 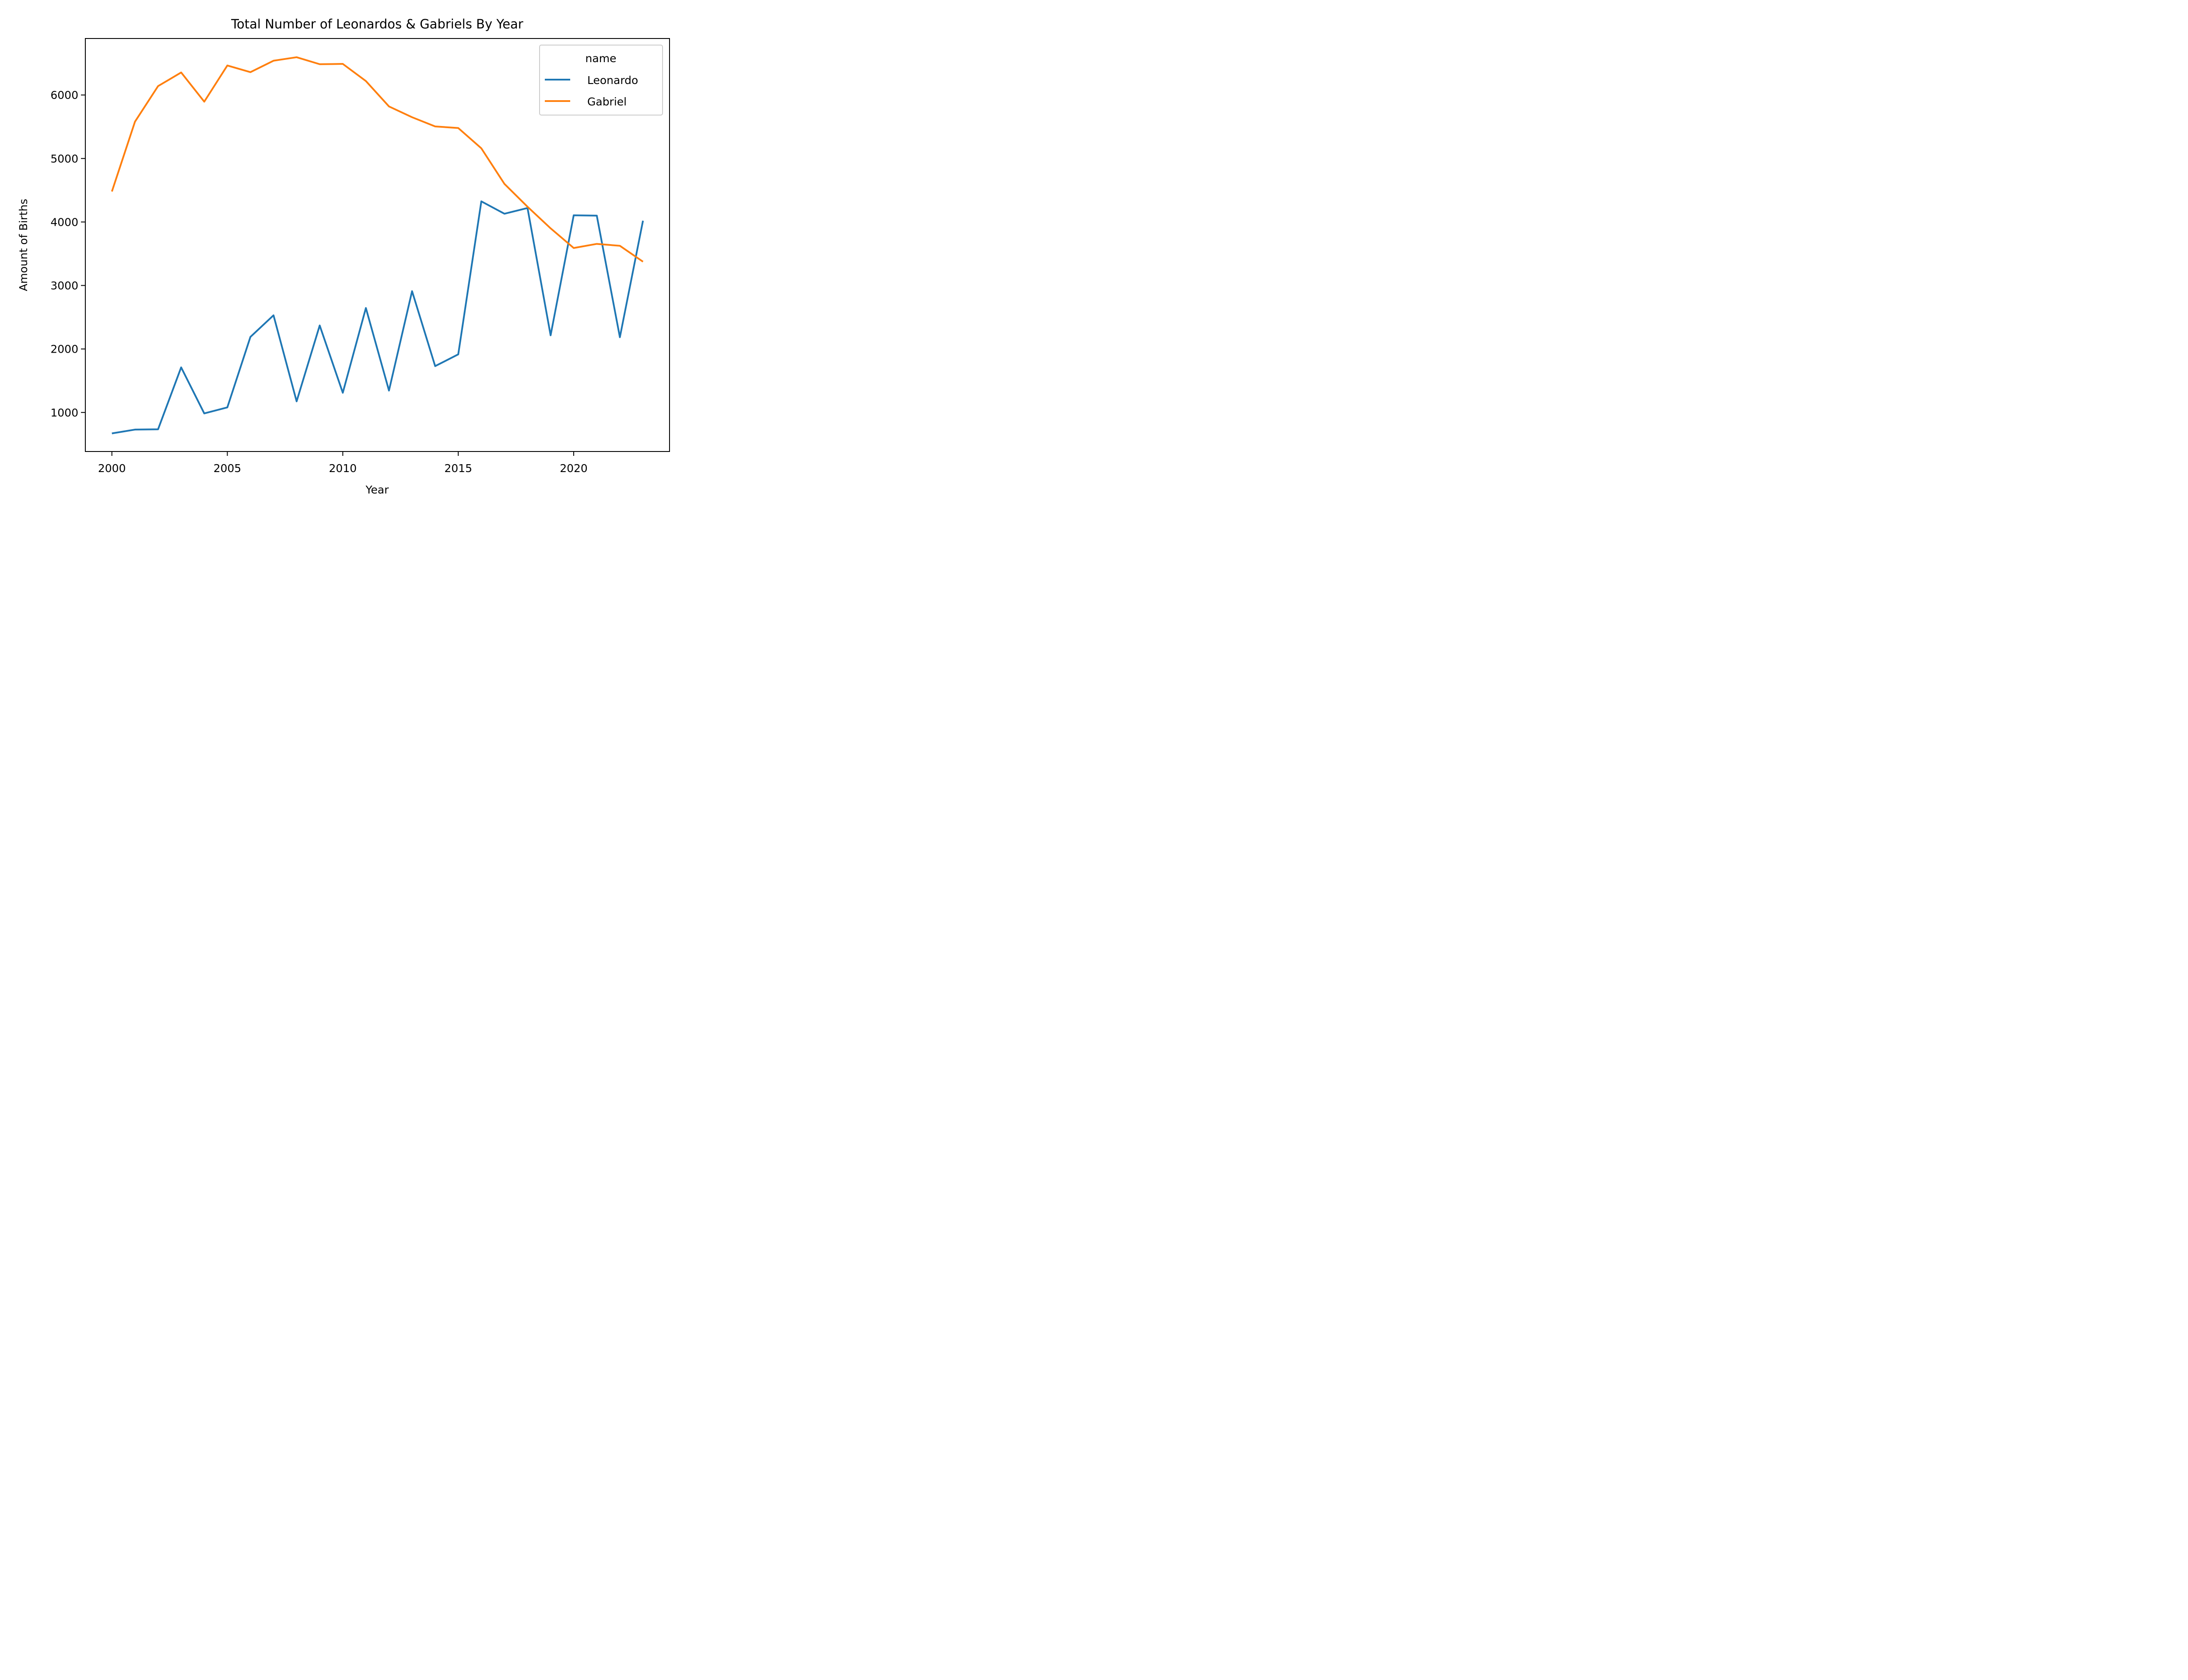 What do you see at coordinates (64, 222) in the screenshot?
I see `y-tick-label: 4000` at bounding box center [64, 222].